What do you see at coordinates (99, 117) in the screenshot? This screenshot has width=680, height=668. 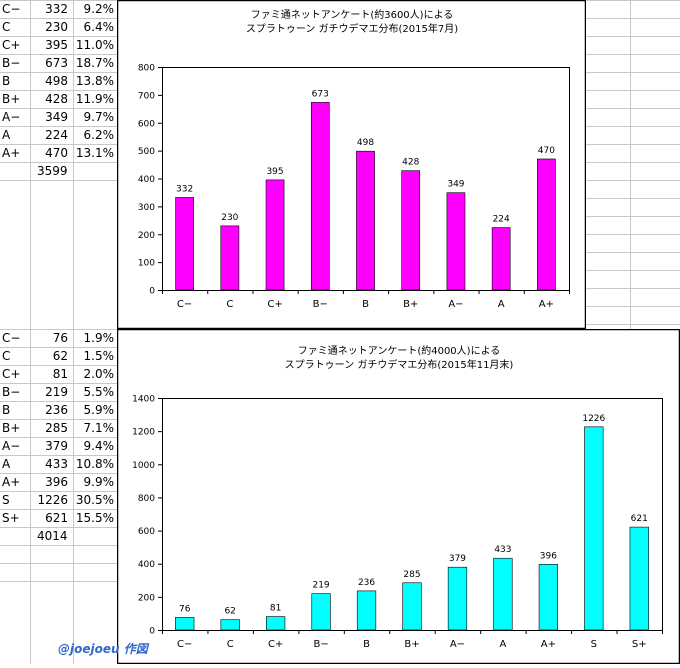 I see `percent-cell: 9.7%` at bounding box center [99, 117].